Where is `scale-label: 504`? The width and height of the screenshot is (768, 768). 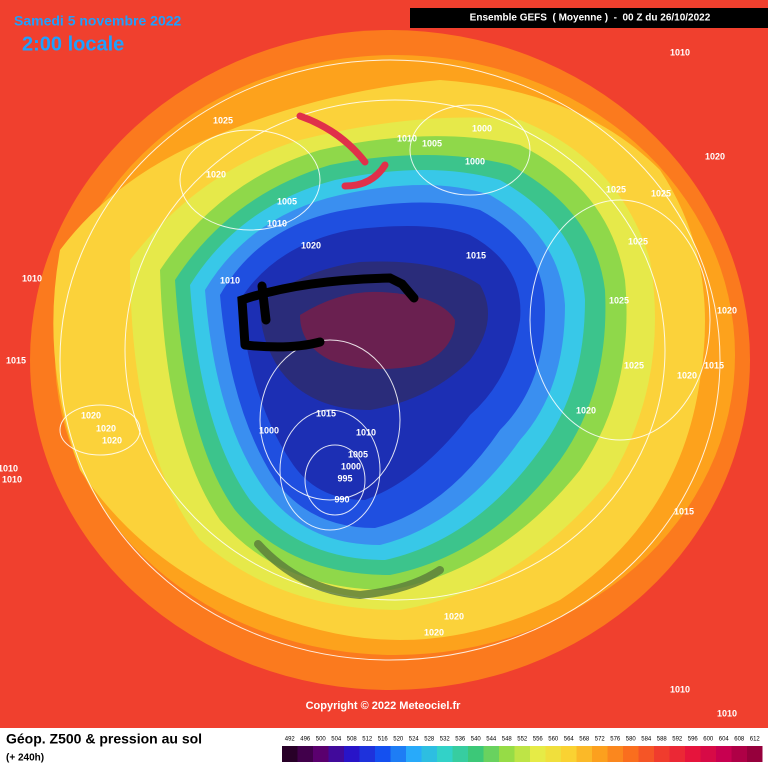
scale-label: 504 is located at coordinates (336, 740).